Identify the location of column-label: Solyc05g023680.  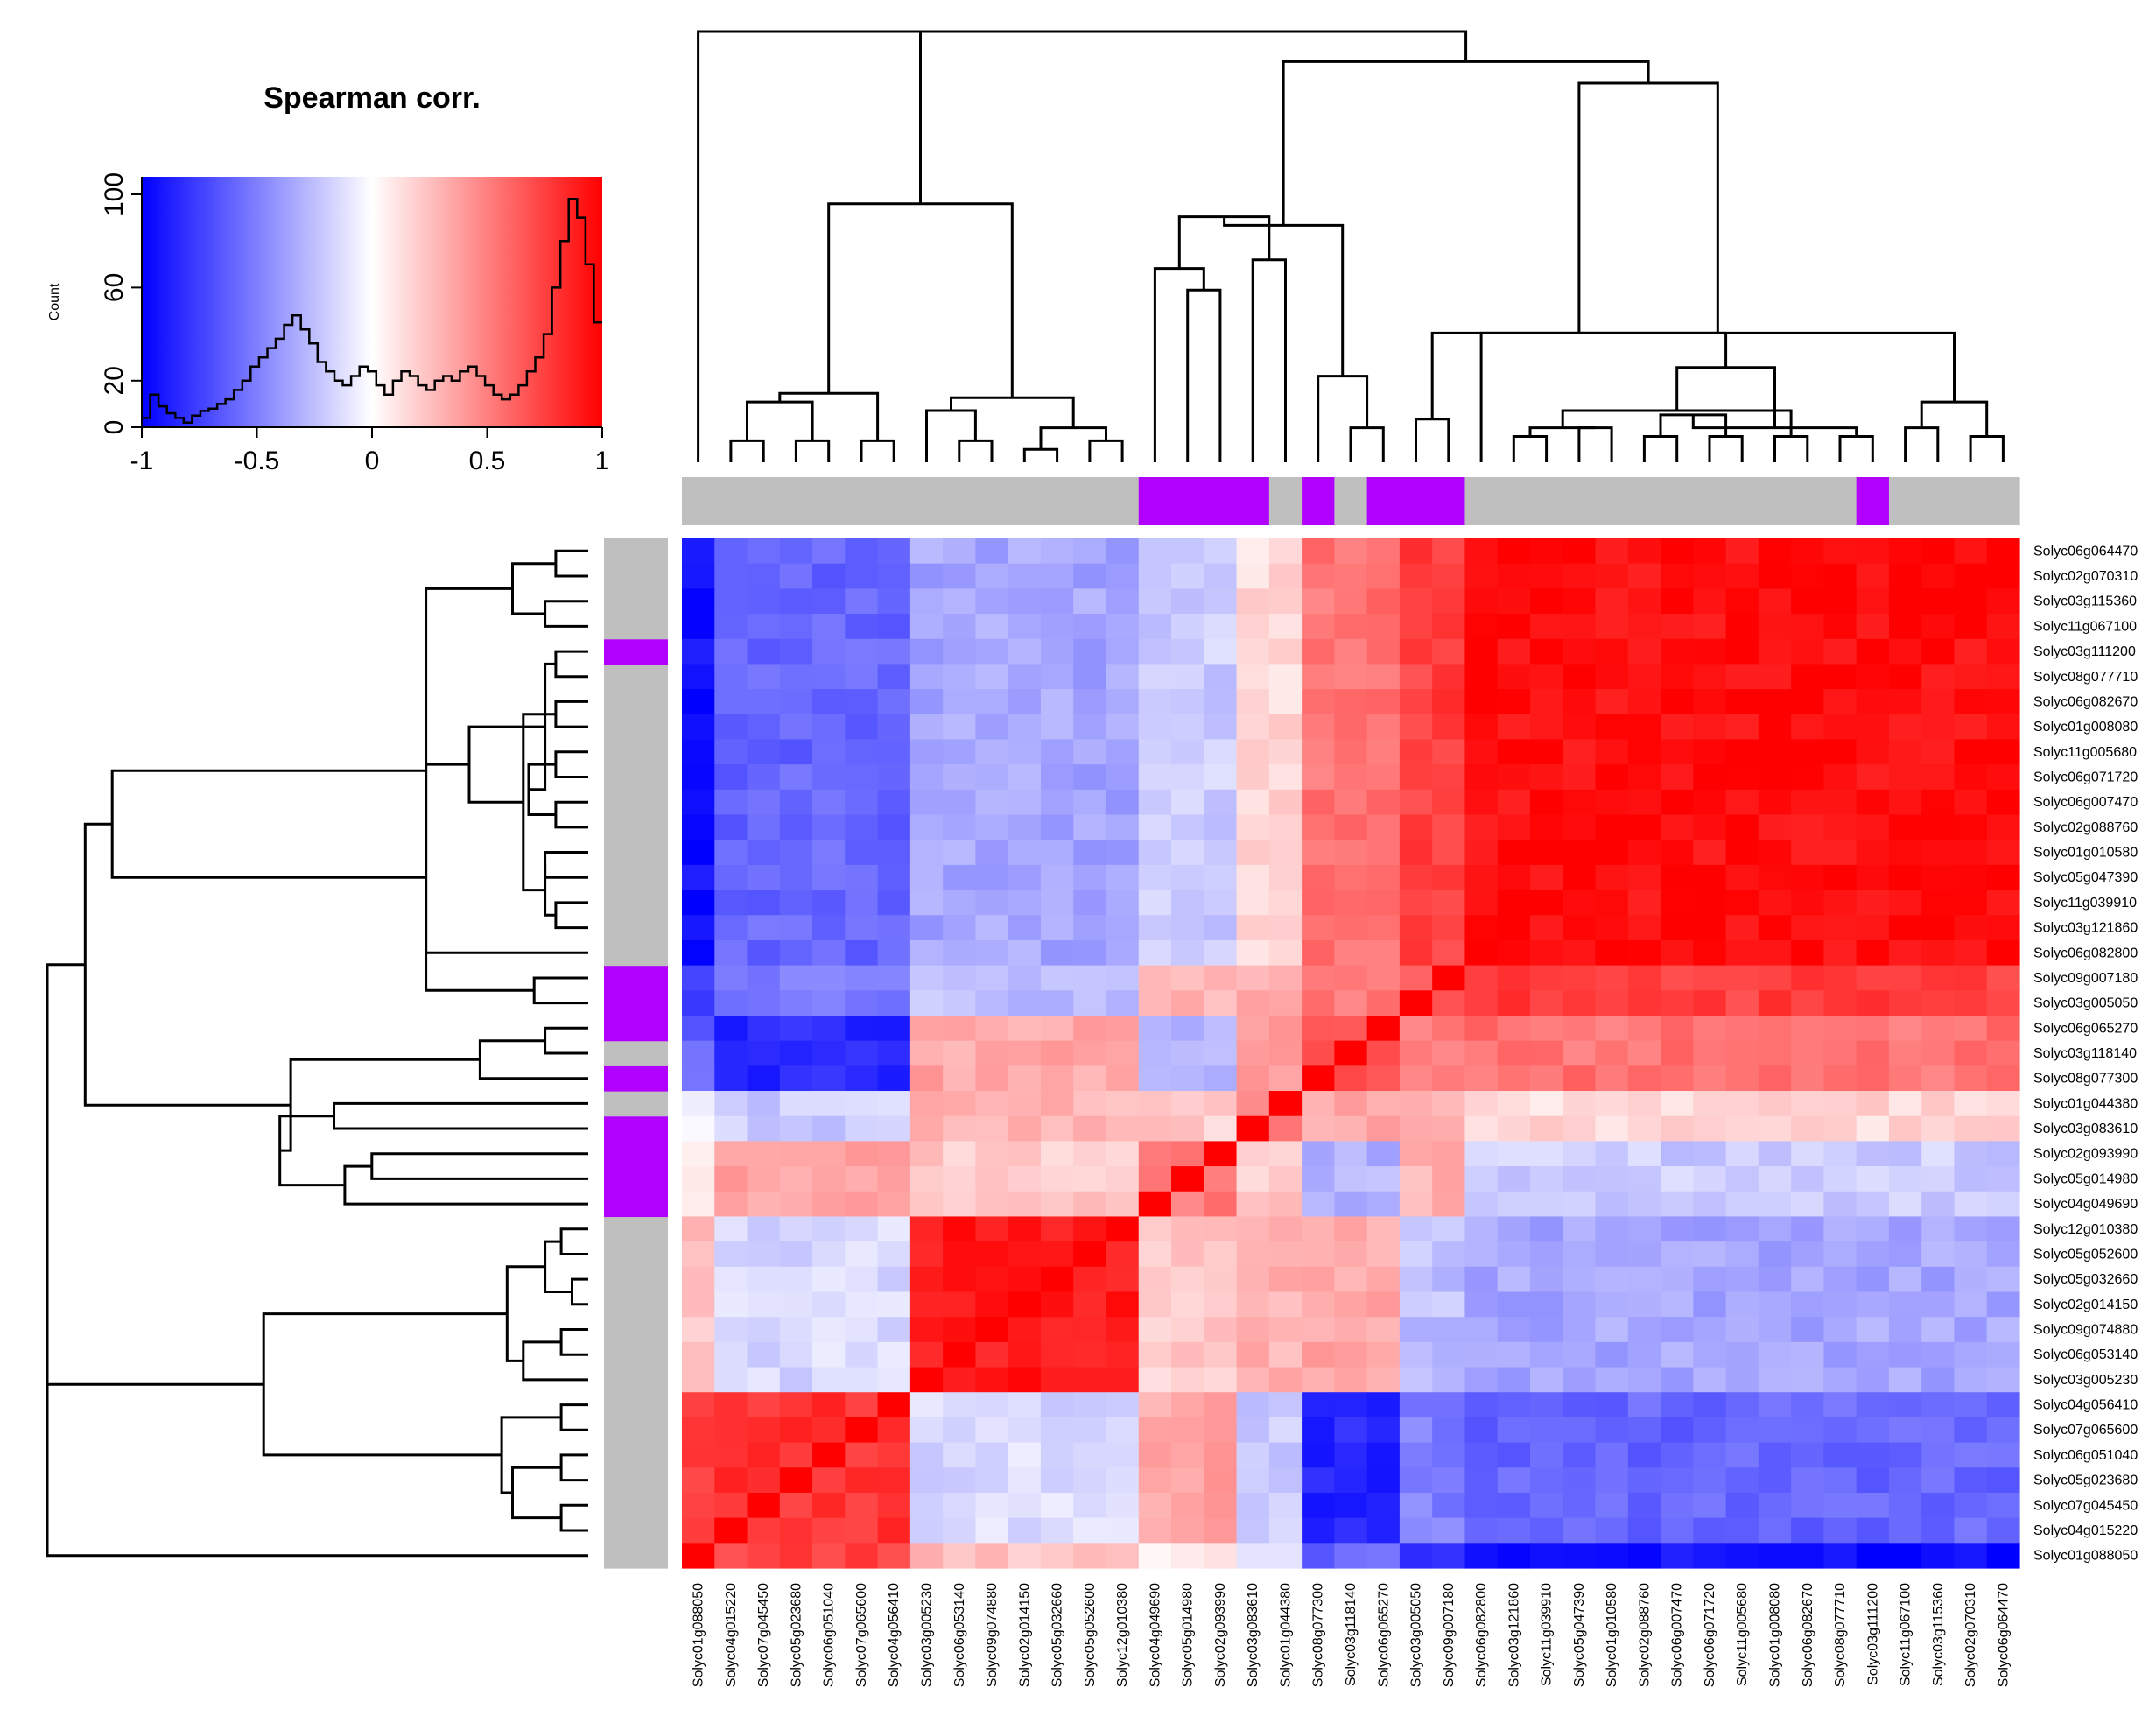
(796, 1635).